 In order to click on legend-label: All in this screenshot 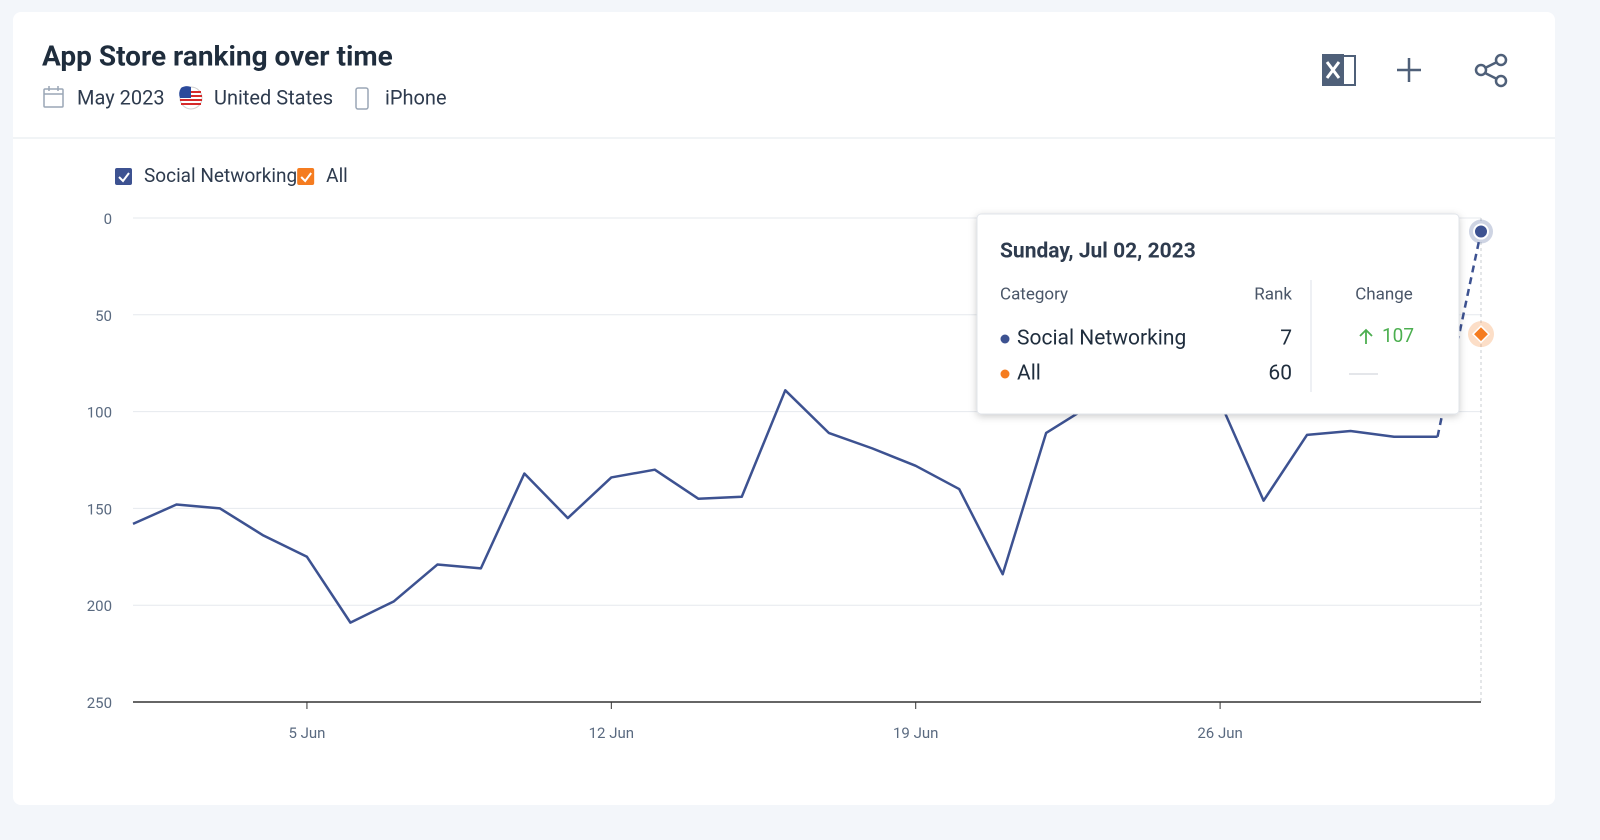, I will do `click(337, 175)`.